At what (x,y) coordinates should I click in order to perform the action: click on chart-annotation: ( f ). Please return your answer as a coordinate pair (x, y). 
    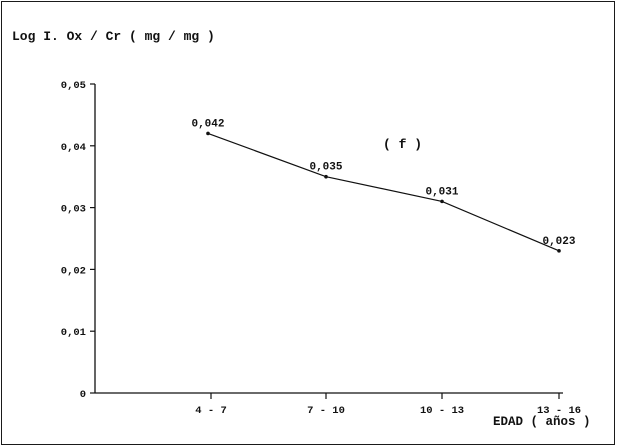
    Looking at the image, I should click on (402, 144).